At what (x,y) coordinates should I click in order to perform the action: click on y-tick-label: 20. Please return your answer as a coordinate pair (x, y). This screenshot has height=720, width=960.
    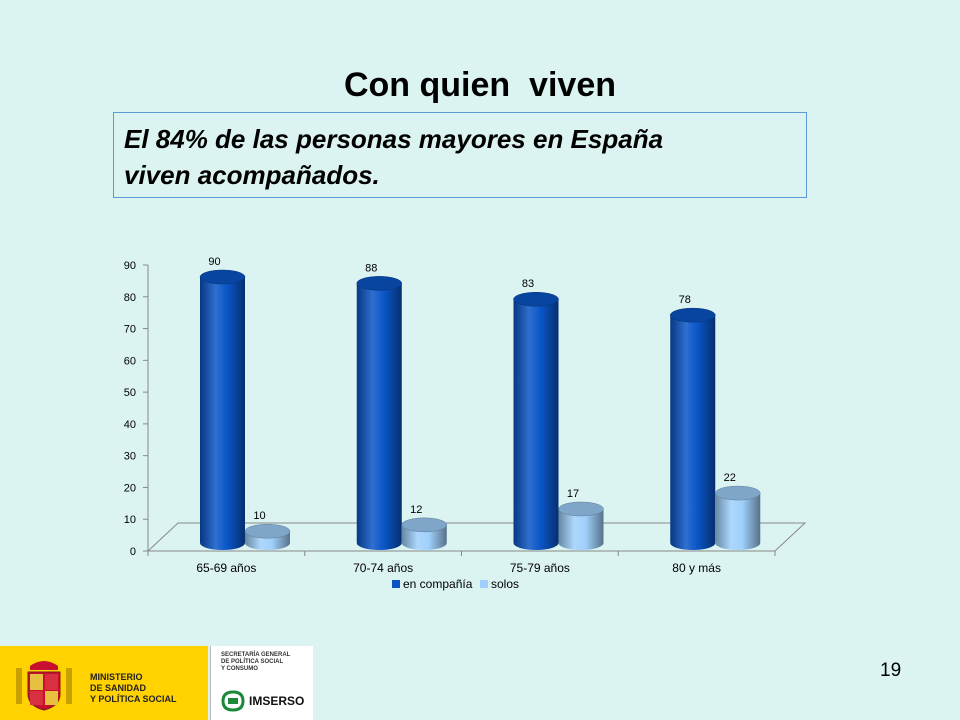
    Looking at the image, I should click on (130, 488).